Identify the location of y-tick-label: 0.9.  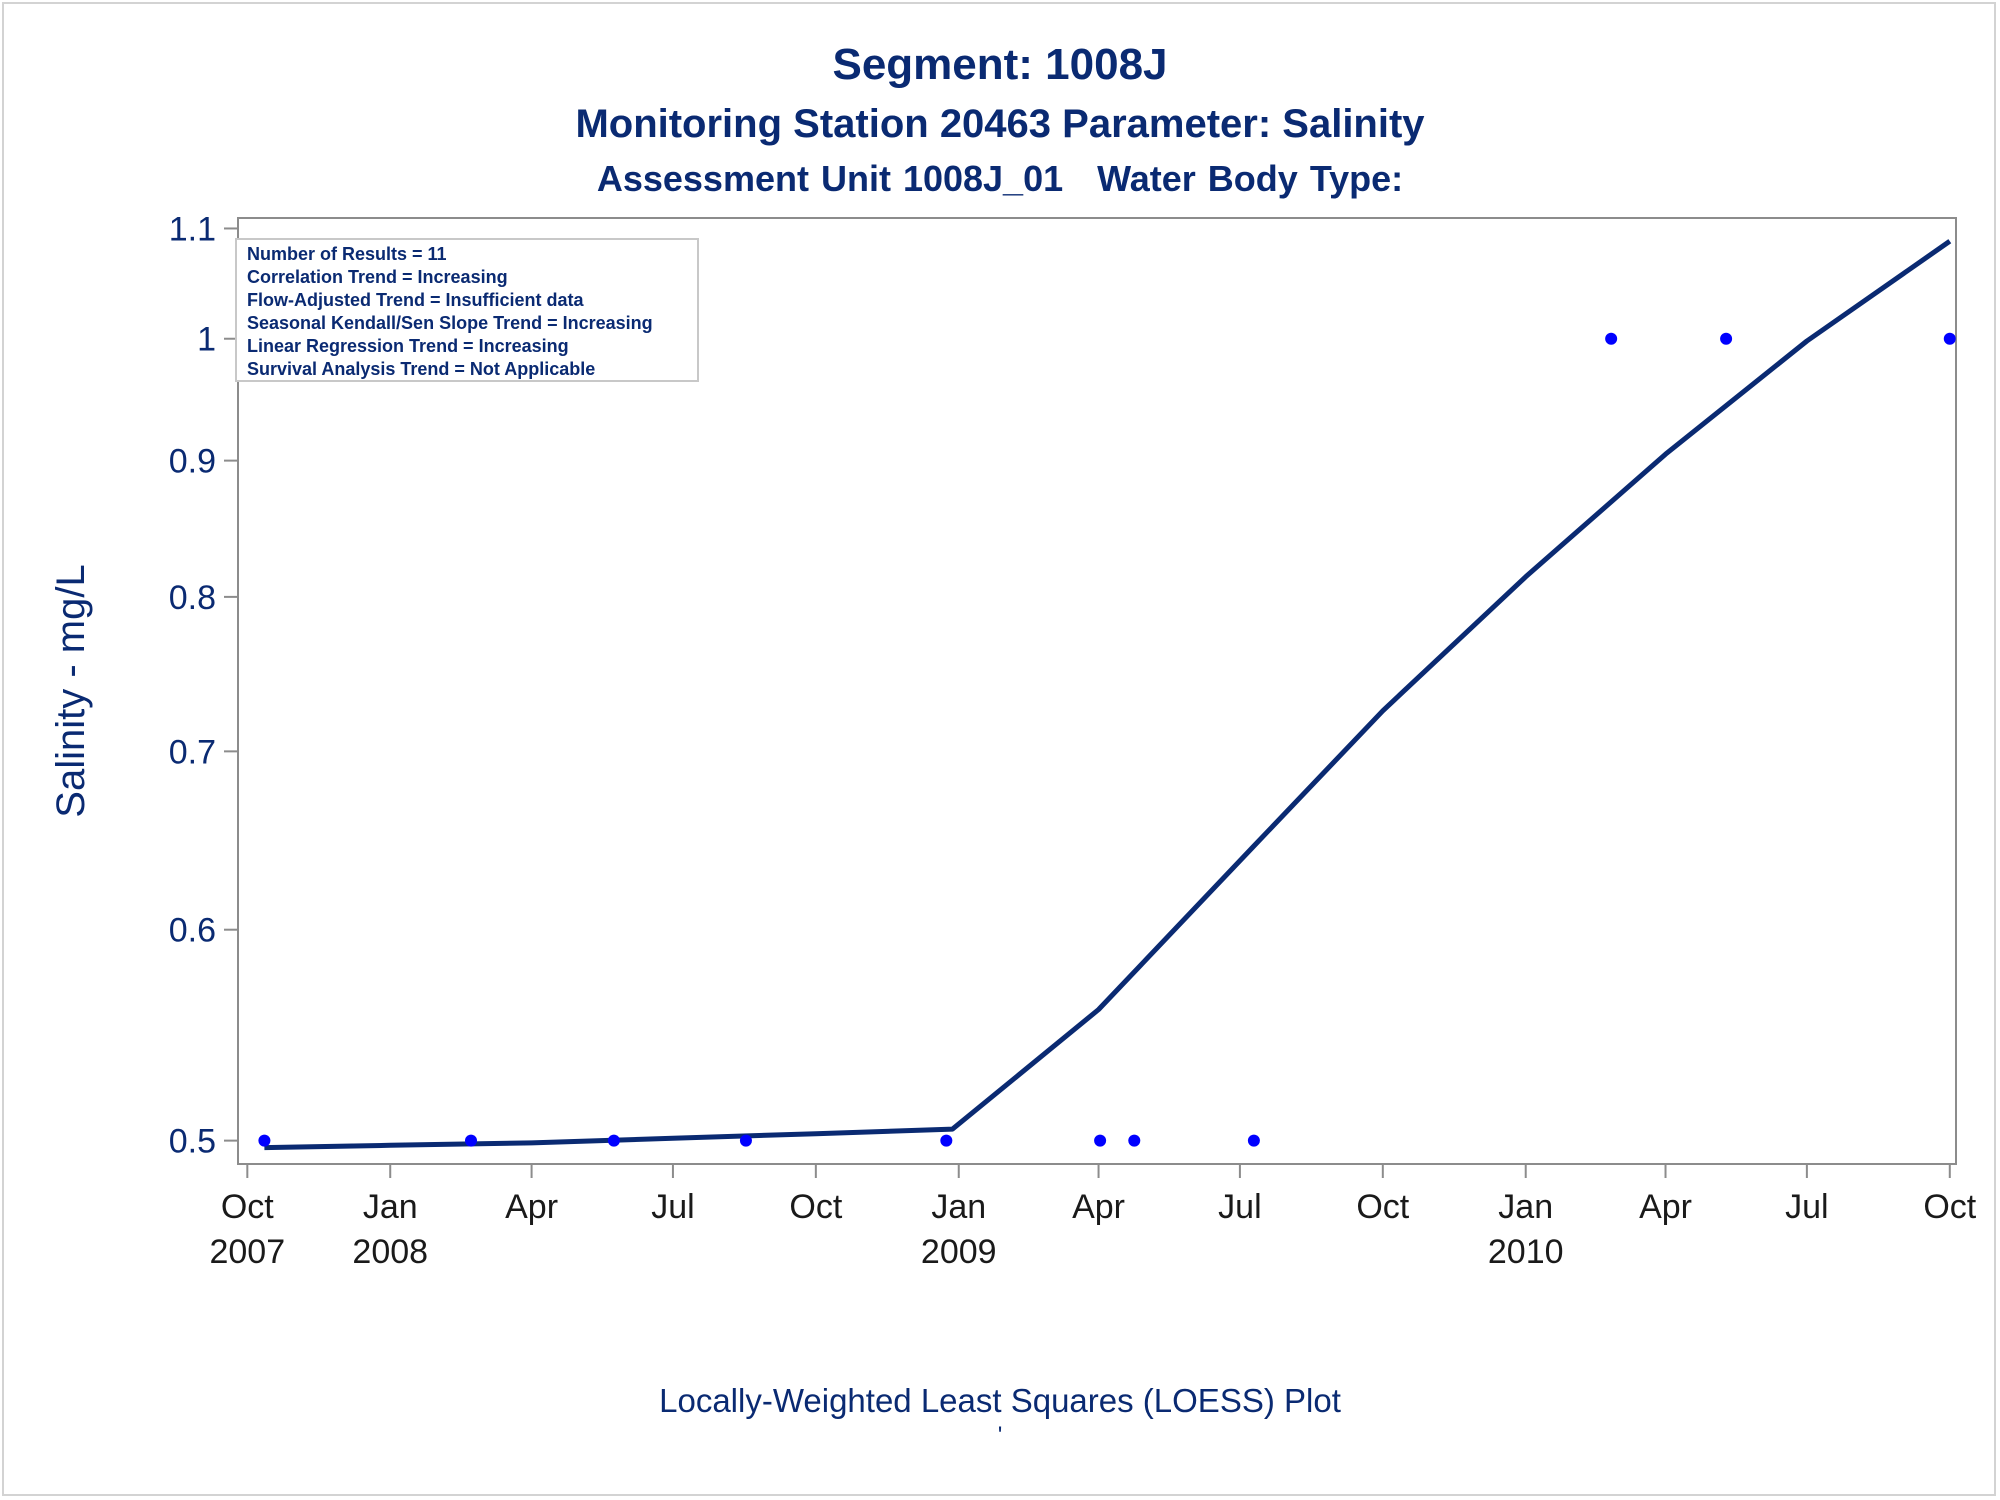
(192, 462).